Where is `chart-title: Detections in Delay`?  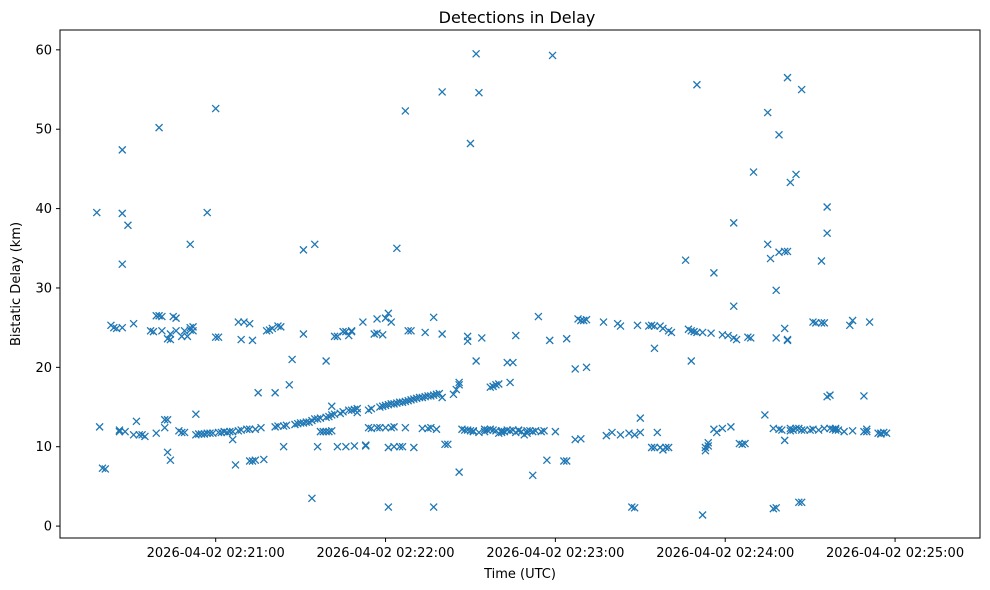 chart-title: Detections in Delay is located at coordinates (517, 17).